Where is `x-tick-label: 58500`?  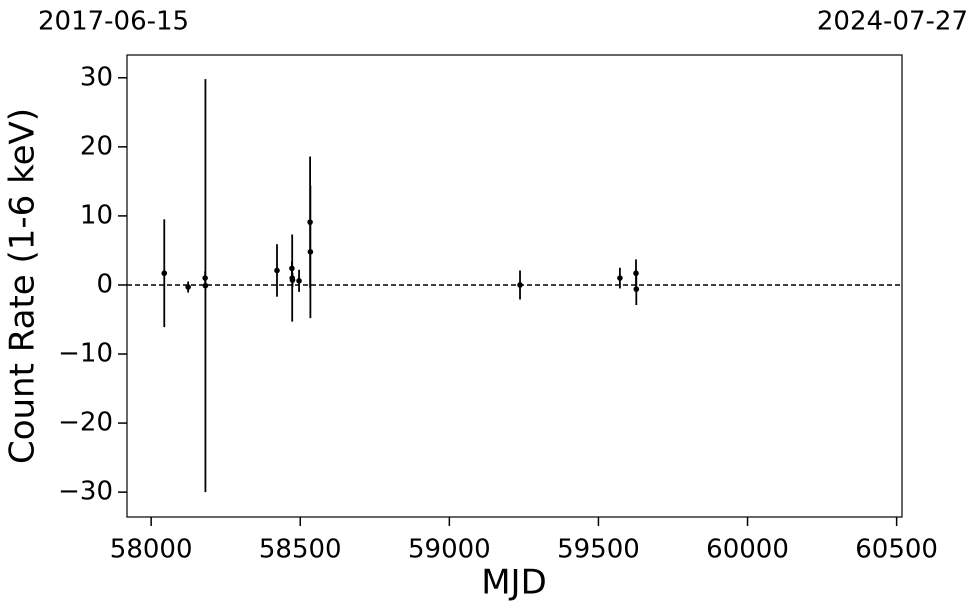
x-tick-label: 58500 is located at coordinates (300, 550).